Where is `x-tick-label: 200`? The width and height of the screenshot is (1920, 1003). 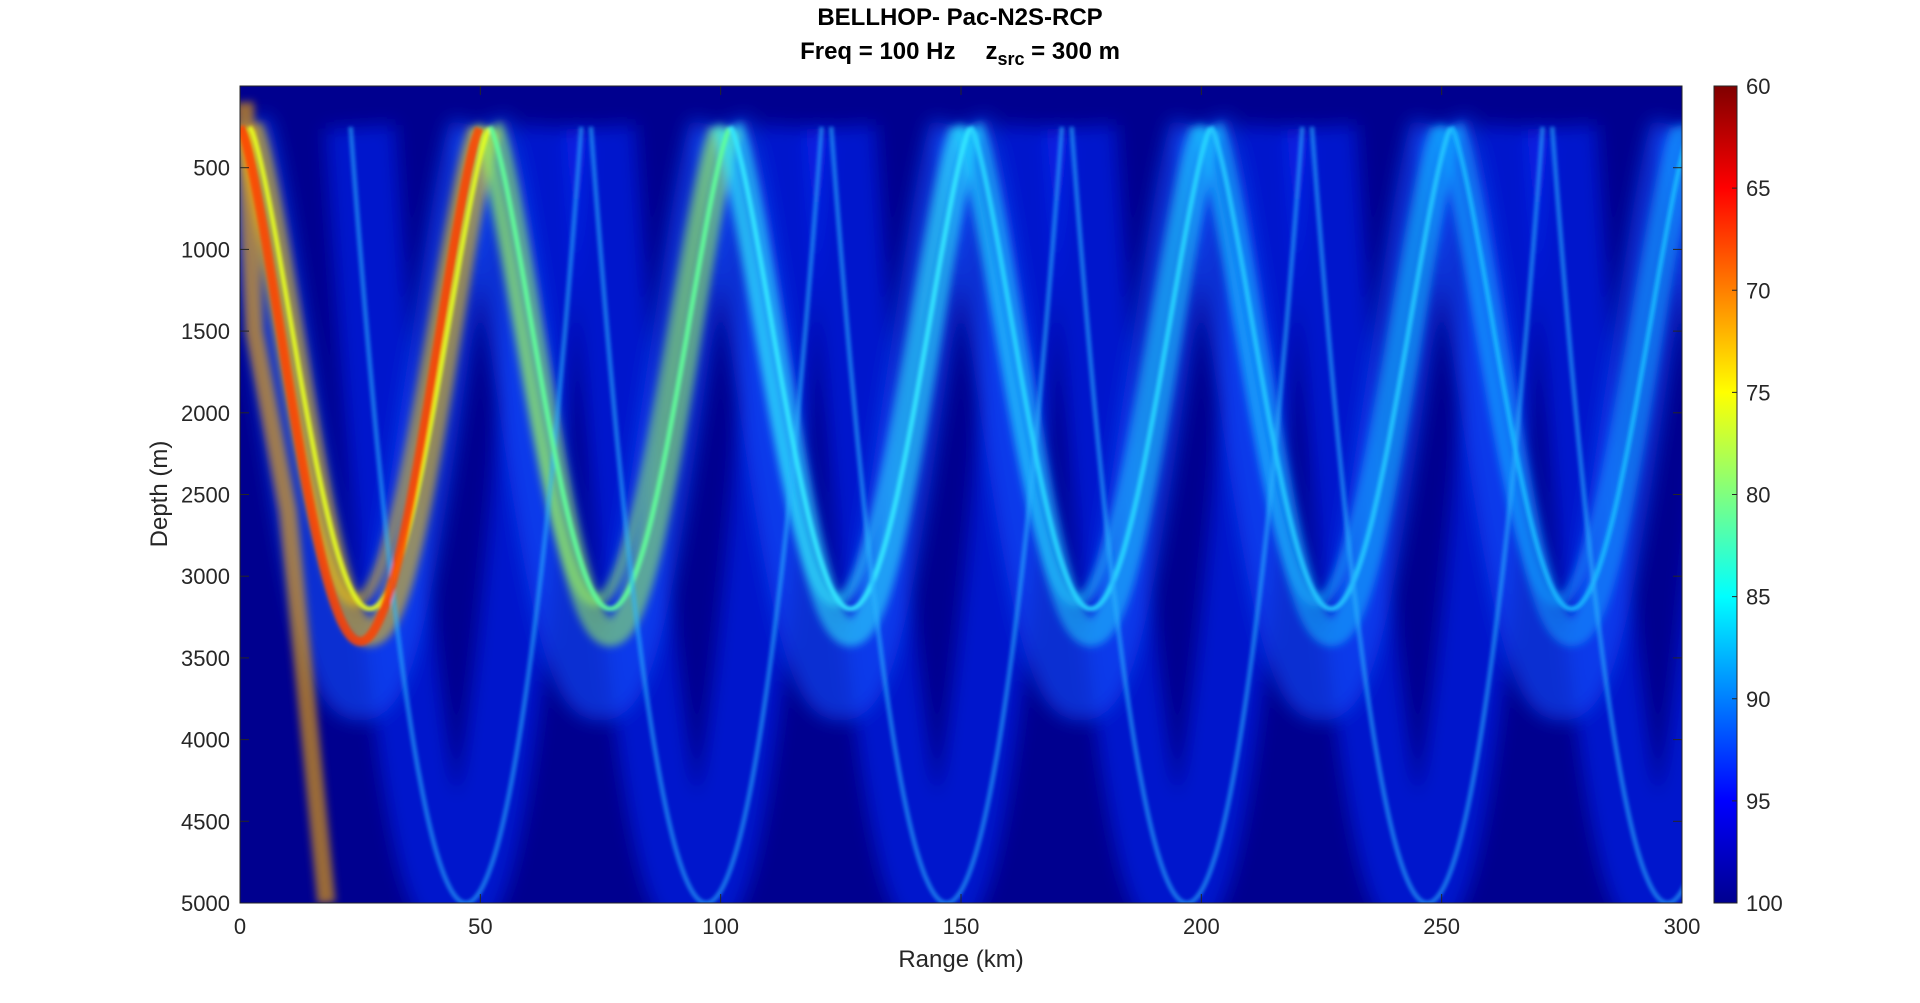 x-tick-label: 200 is located at coordinates (1201, 926).